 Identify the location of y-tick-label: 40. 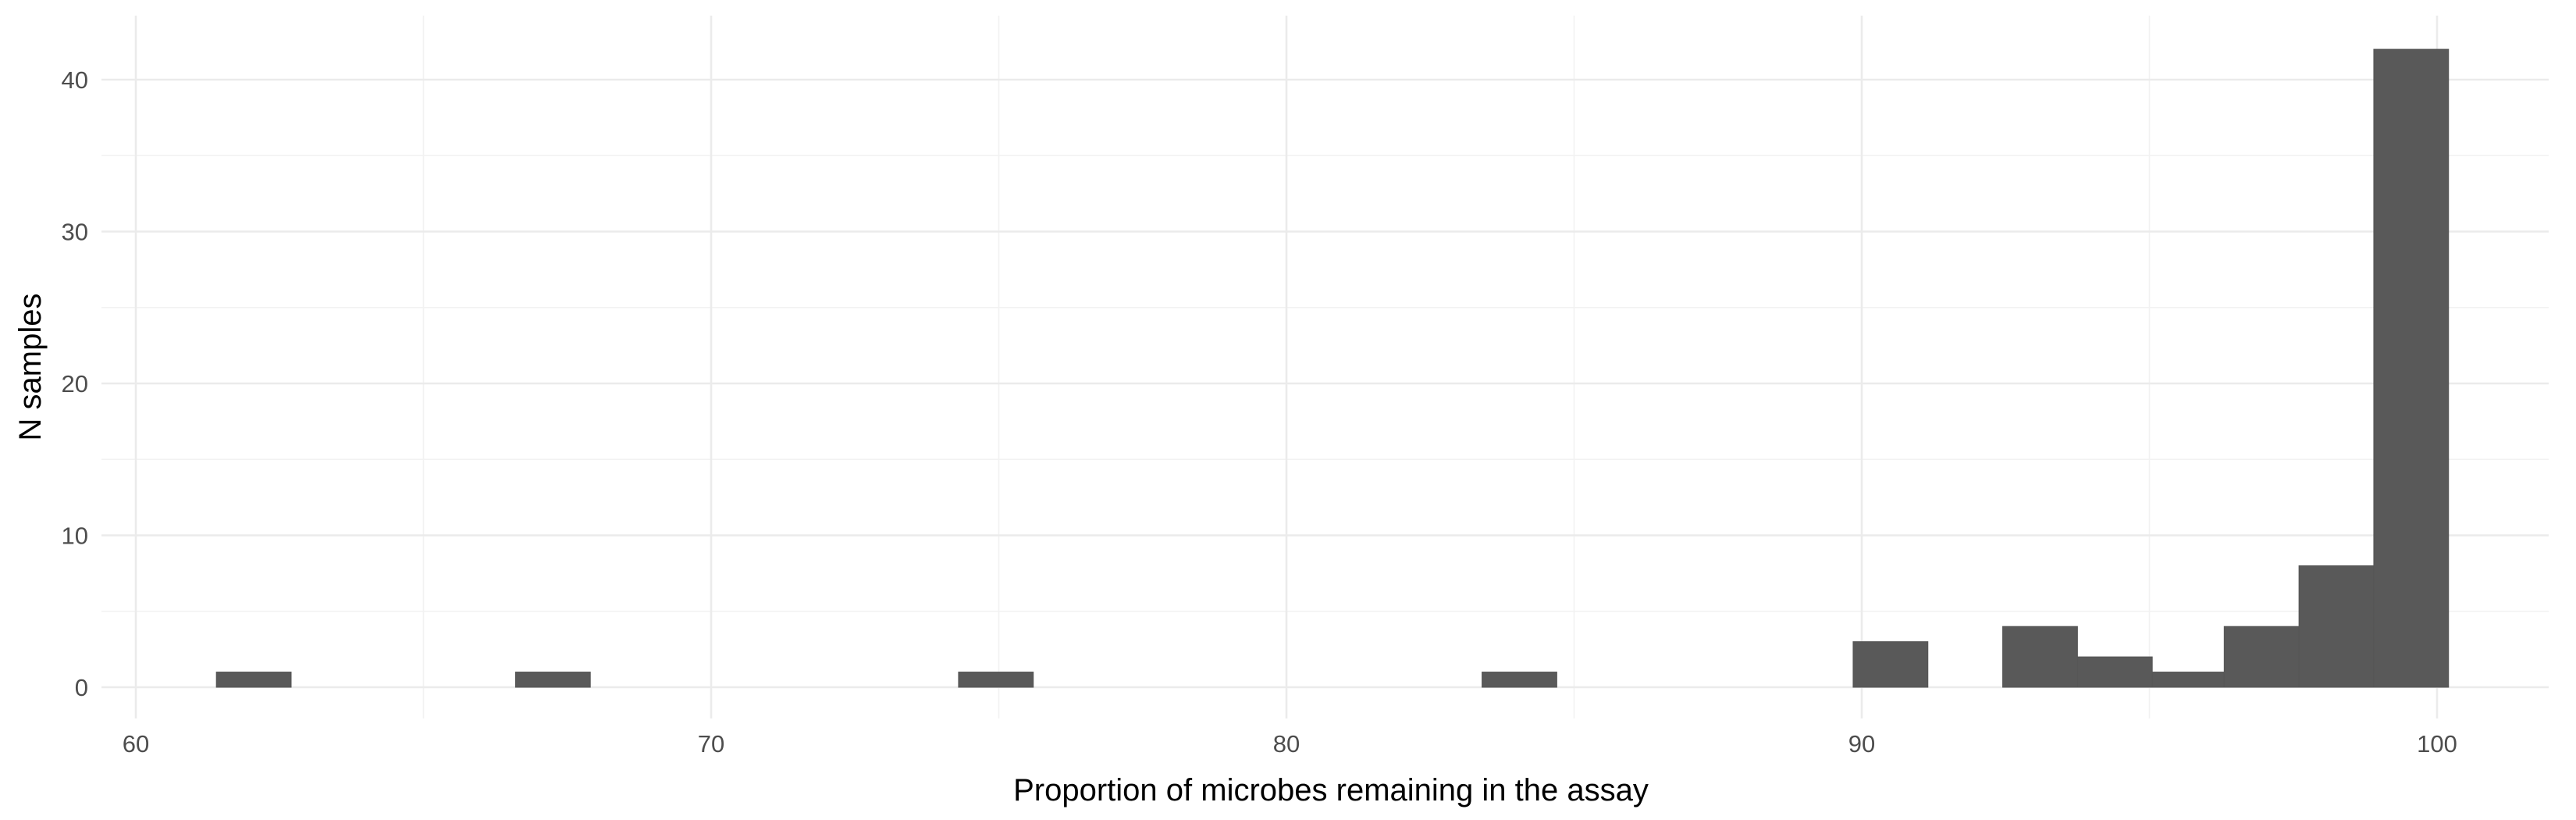
(75, 80).